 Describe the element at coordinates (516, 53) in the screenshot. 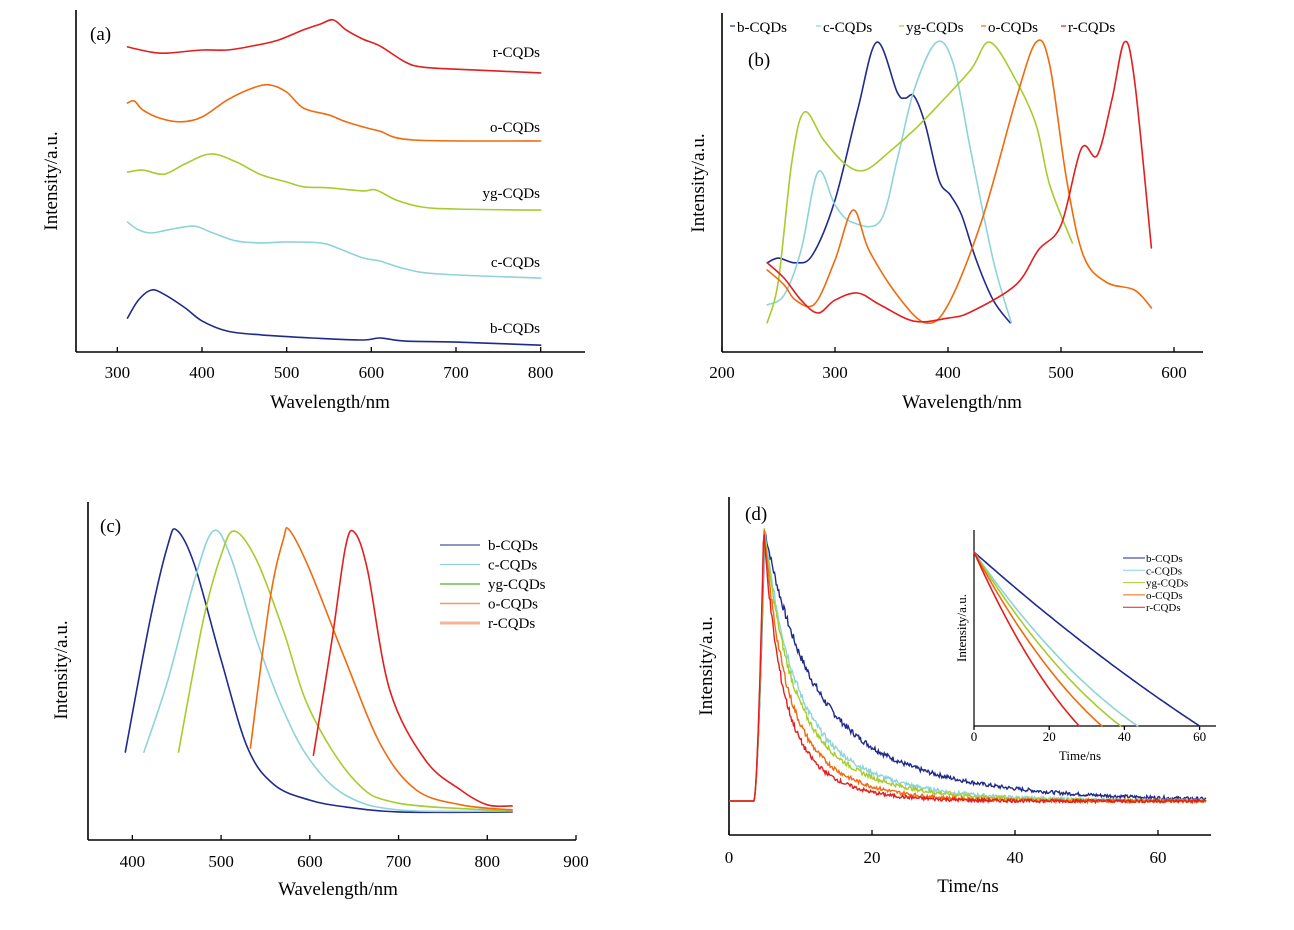

I see `series-r-label: r-CQDs` at that location.